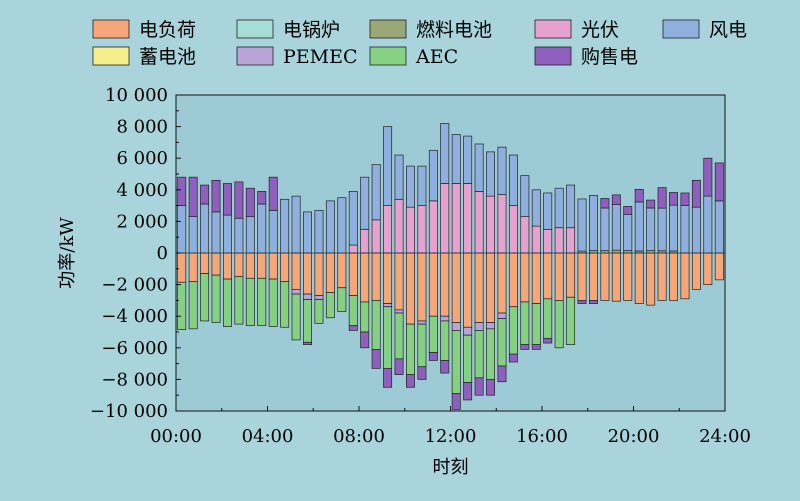 This screenshot has height=501, width=800. I want to click on y-axis-title: 功率/kW, so click(67, 253).